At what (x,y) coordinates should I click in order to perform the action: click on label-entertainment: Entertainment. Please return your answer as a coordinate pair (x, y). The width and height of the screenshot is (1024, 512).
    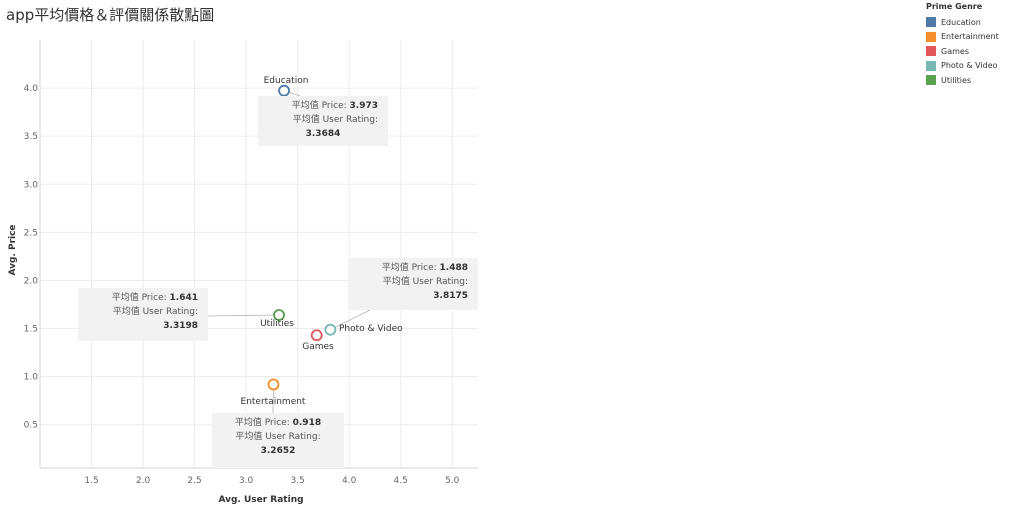
    Looking at the image, I should click on (273, 402).